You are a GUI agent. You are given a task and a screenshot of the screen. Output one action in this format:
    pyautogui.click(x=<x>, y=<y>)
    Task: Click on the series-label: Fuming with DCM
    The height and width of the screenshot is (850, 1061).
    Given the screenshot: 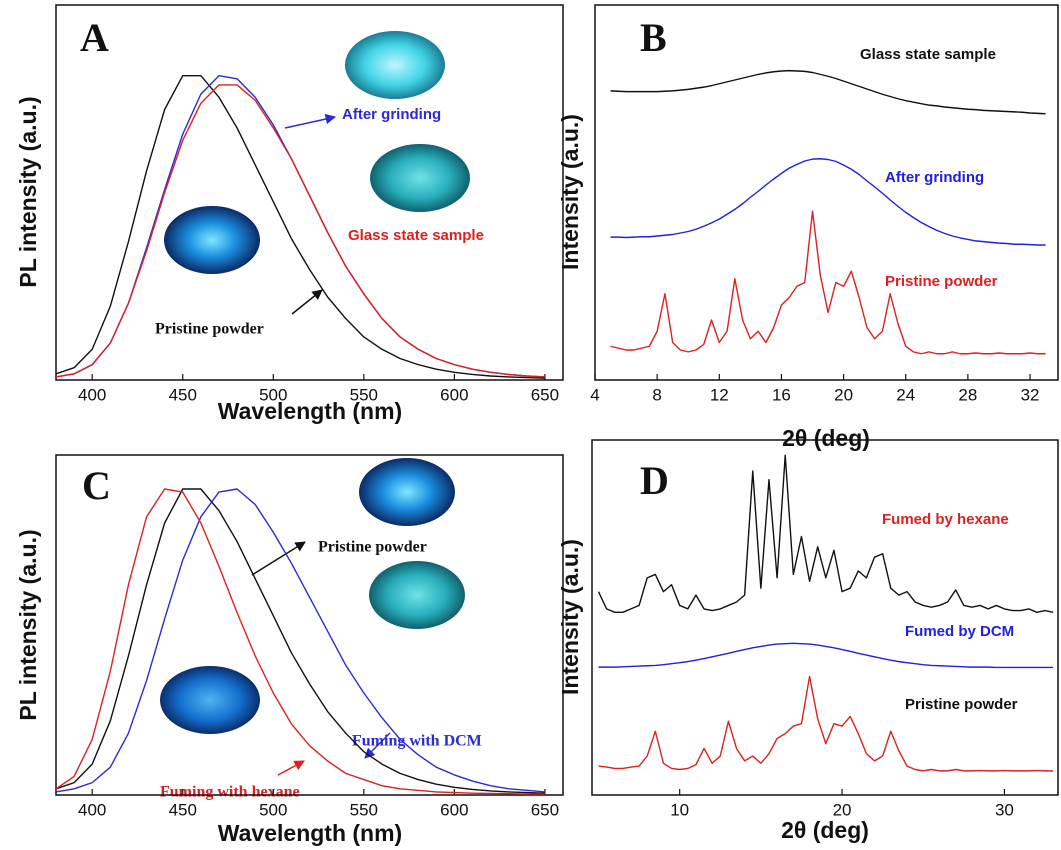 What is the action you would take?
    pyautogui.click(x=417, y=741)
    